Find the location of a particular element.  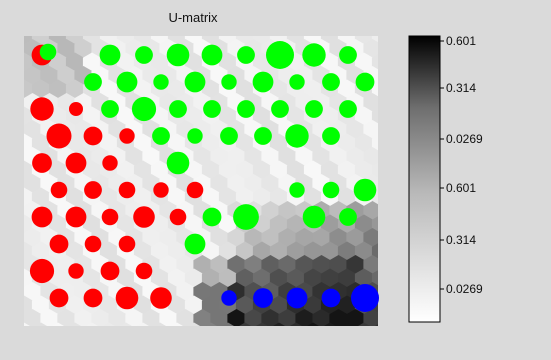

colorbar-tick-label: 0.601 is located at coordinates (461, 188).